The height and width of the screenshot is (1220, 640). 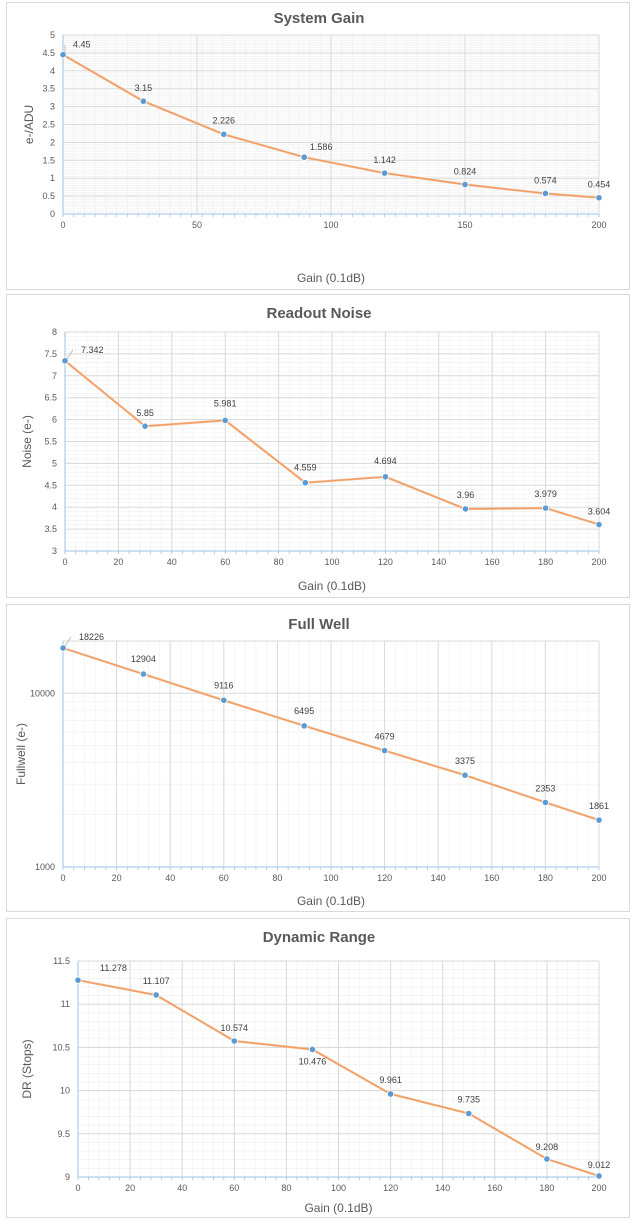 I want to click on dynamic-range-x-axis-label: Gain (0.1dB), so click(x=338, y=1208).